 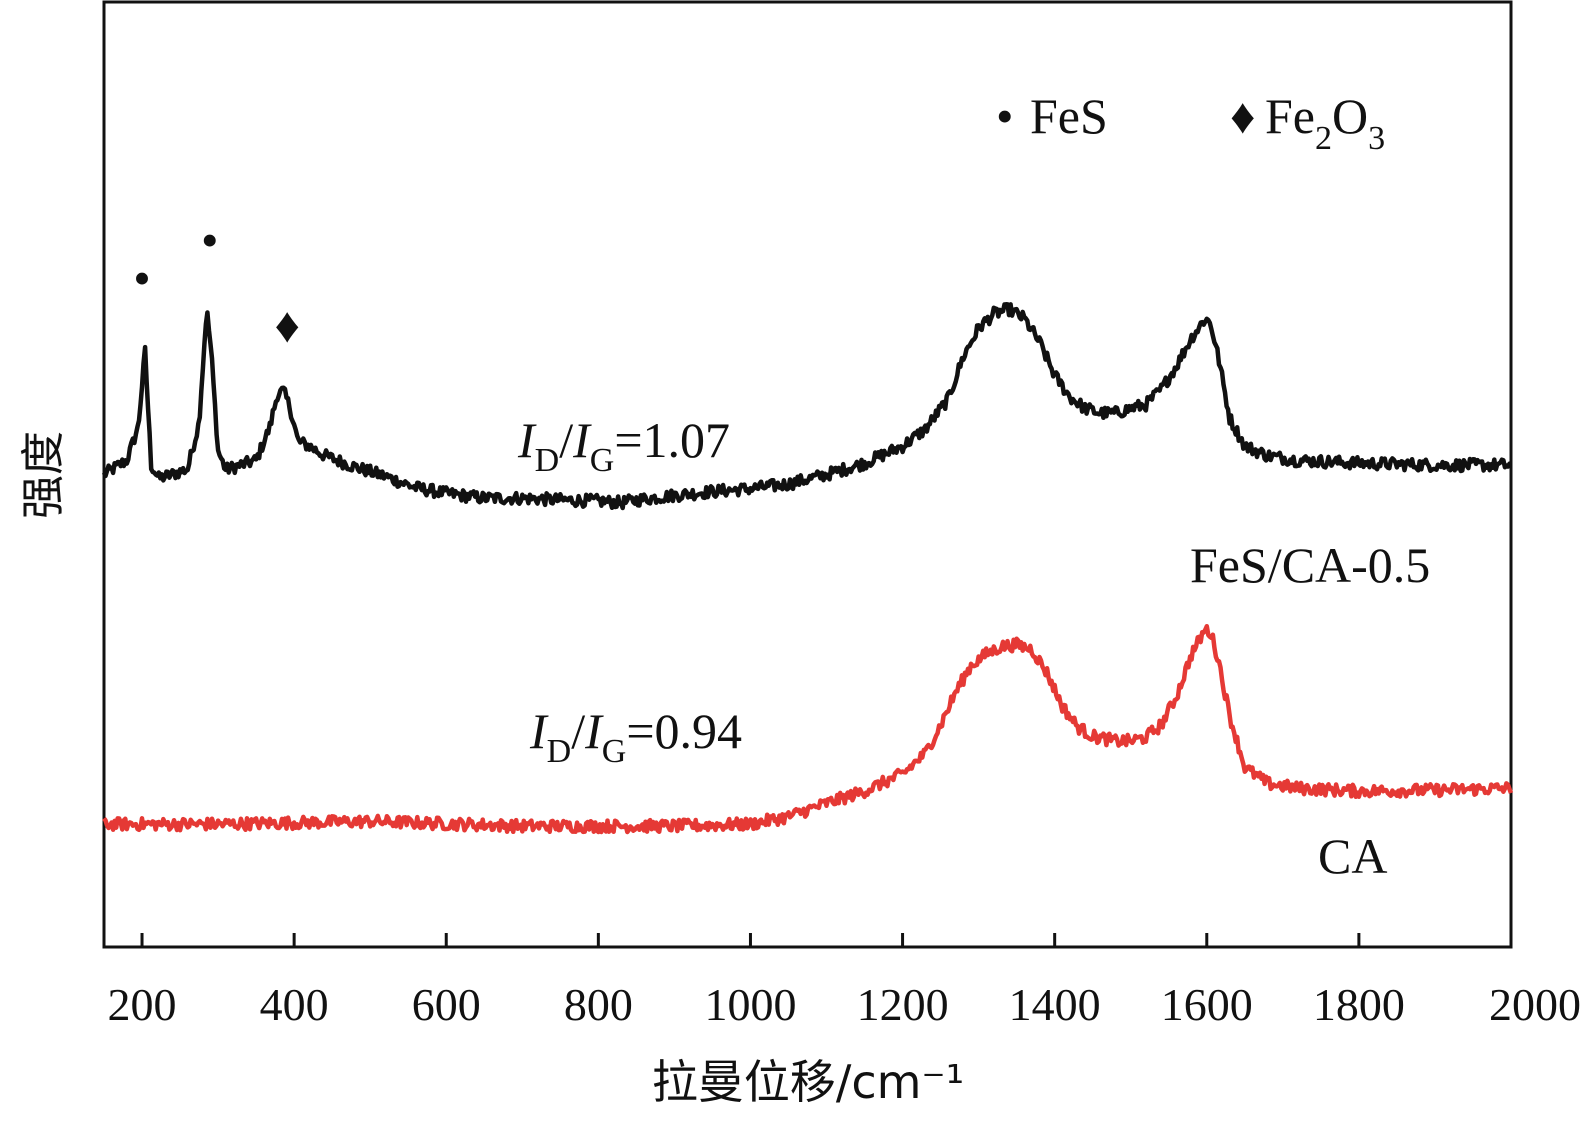 What do you see at coordinates (1535, 1004) in the screenshot?
I see `x-tick-label-2000: 2000` at bounding box center [1535, 1004].